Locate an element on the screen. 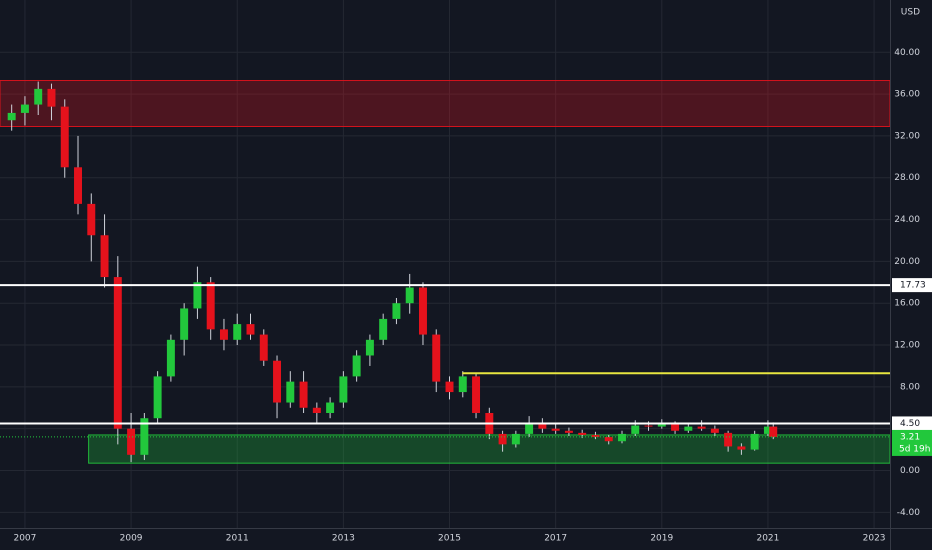 This screenshot has width=932, height=550. y-tick-label: 8.00 is located at coordinates (910, 387).